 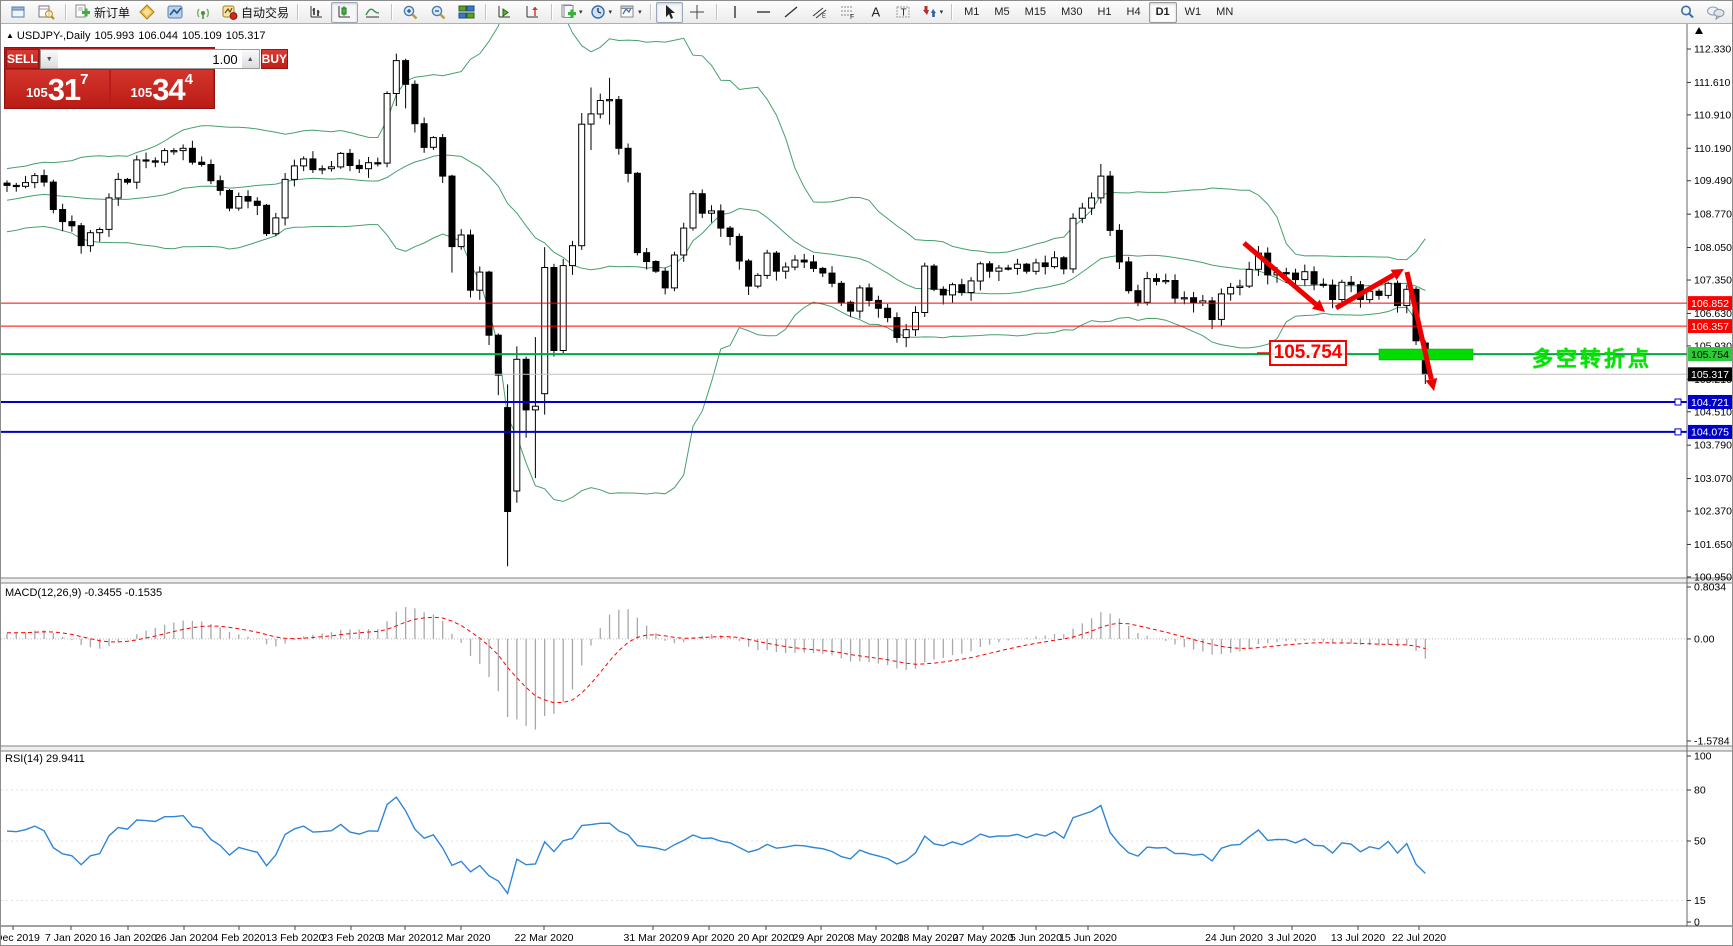 What do you see at coordinates (875, 12) in the screenshot?
I see `text-icon: A` at bounding box center [875, 12].